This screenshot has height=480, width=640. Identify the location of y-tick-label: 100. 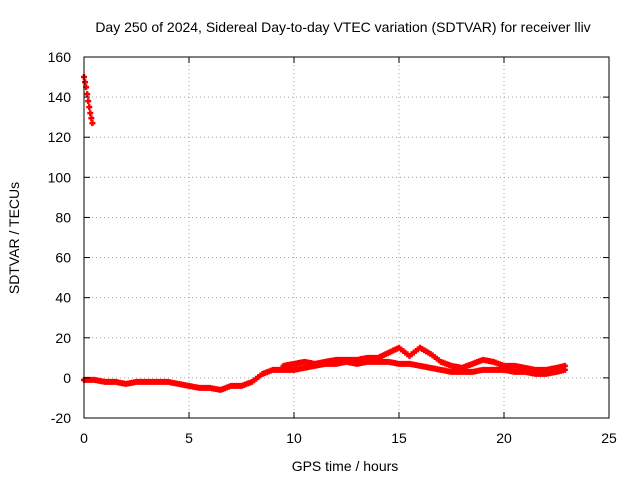
(60, 177).